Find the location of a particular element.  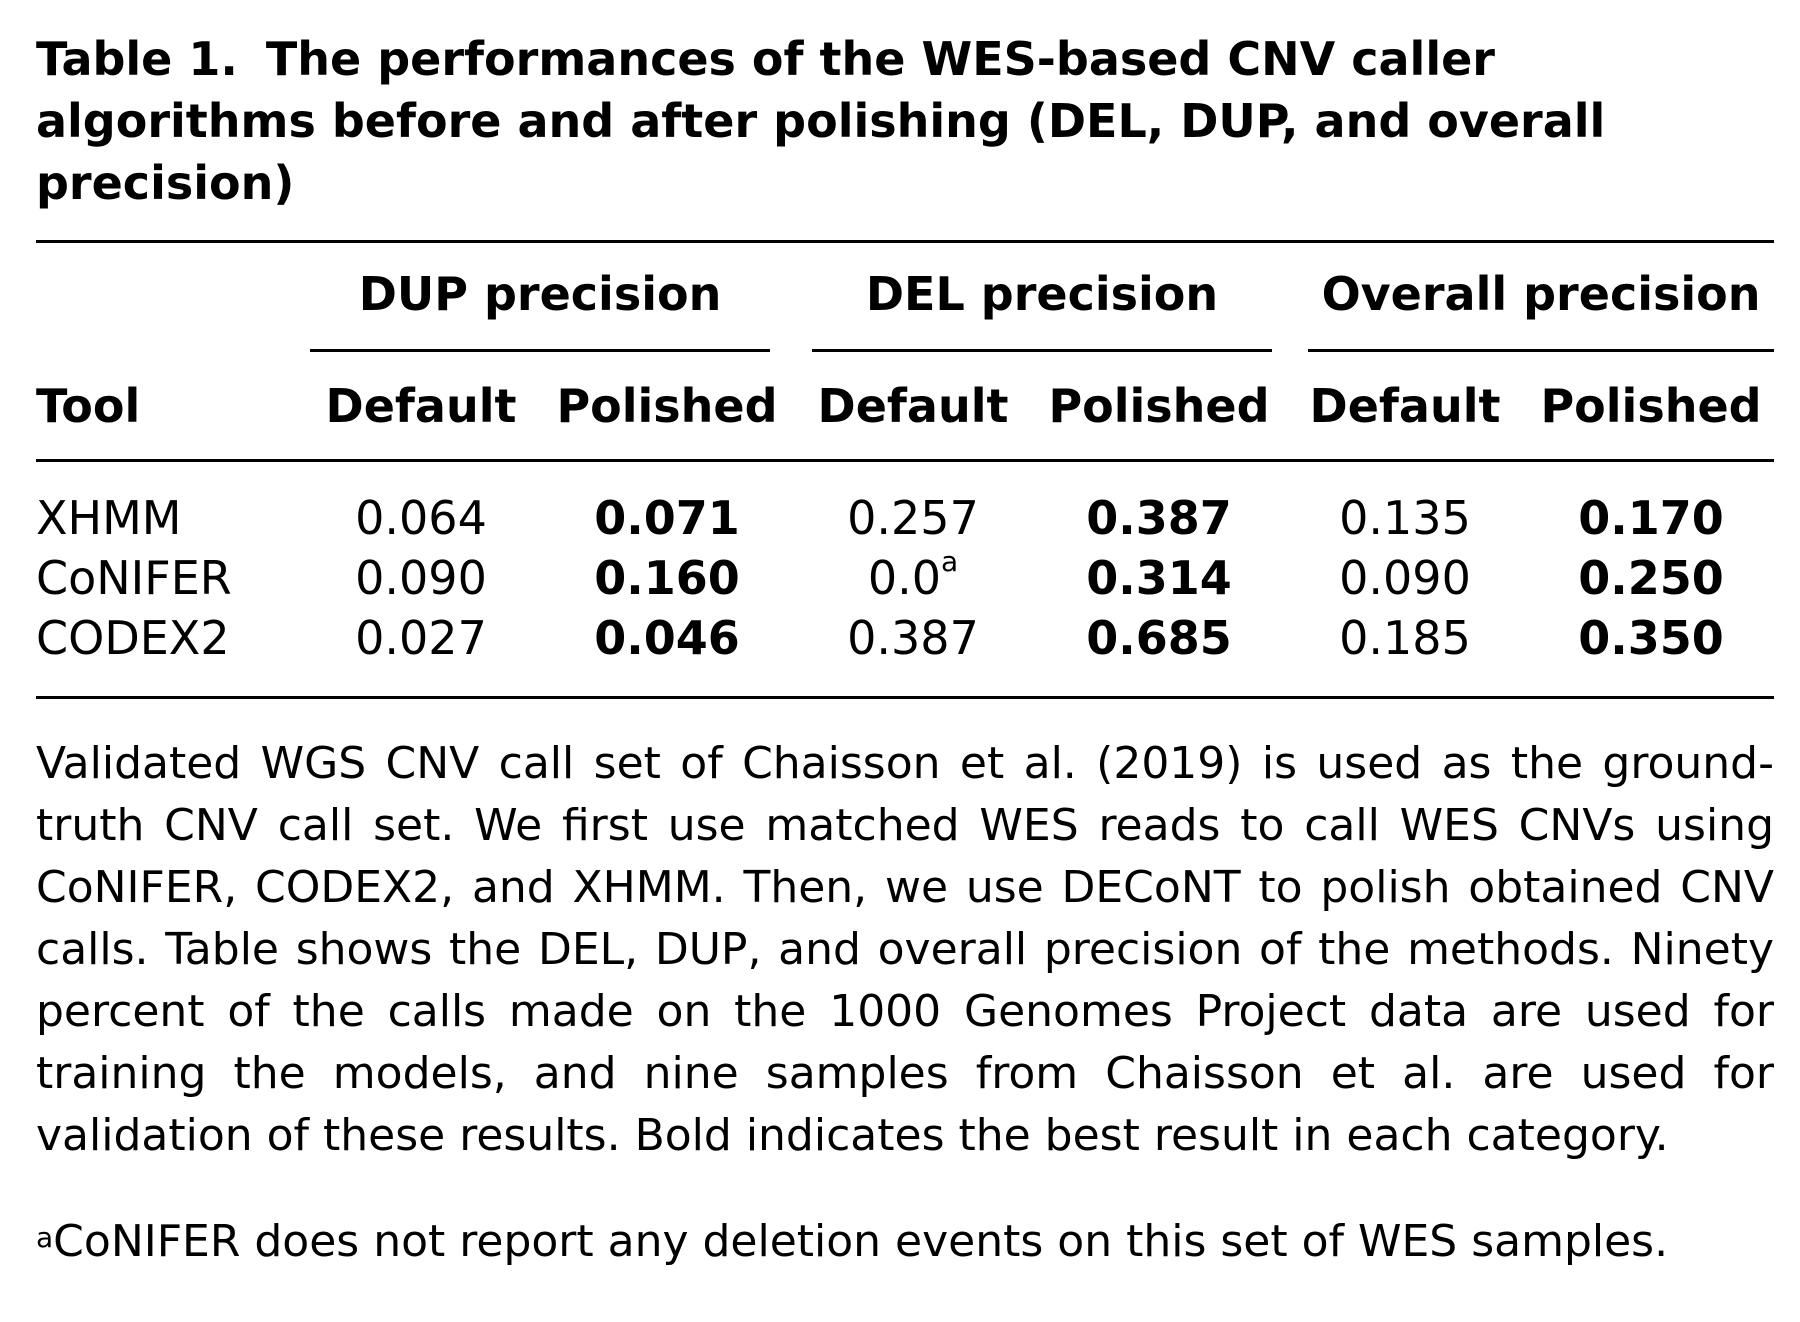

table-label: Table 1. is located at coordinates (137, 59).